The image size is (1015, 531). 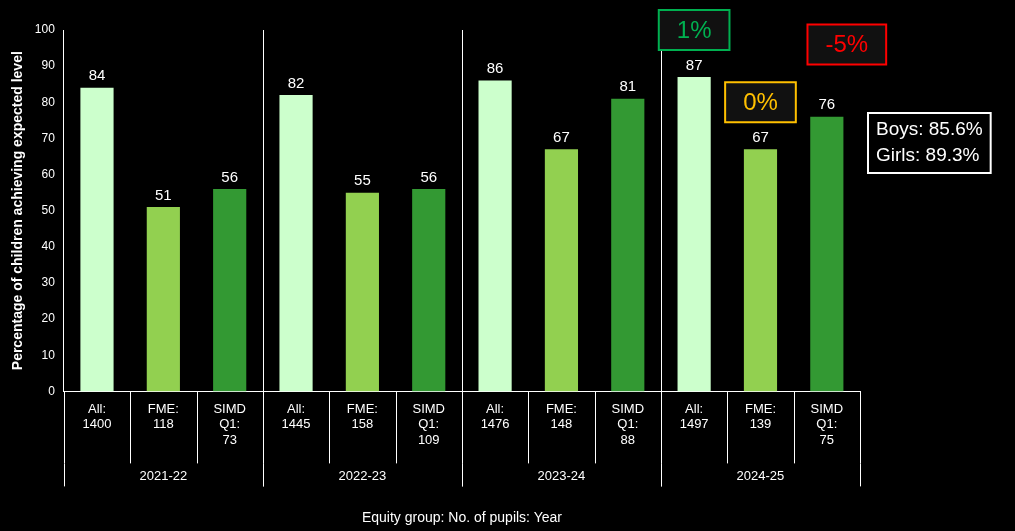 What do you see at coordinates (760, 101) in the screenshot?
I see `annotation: 0%` at bounding box center [760, 101].